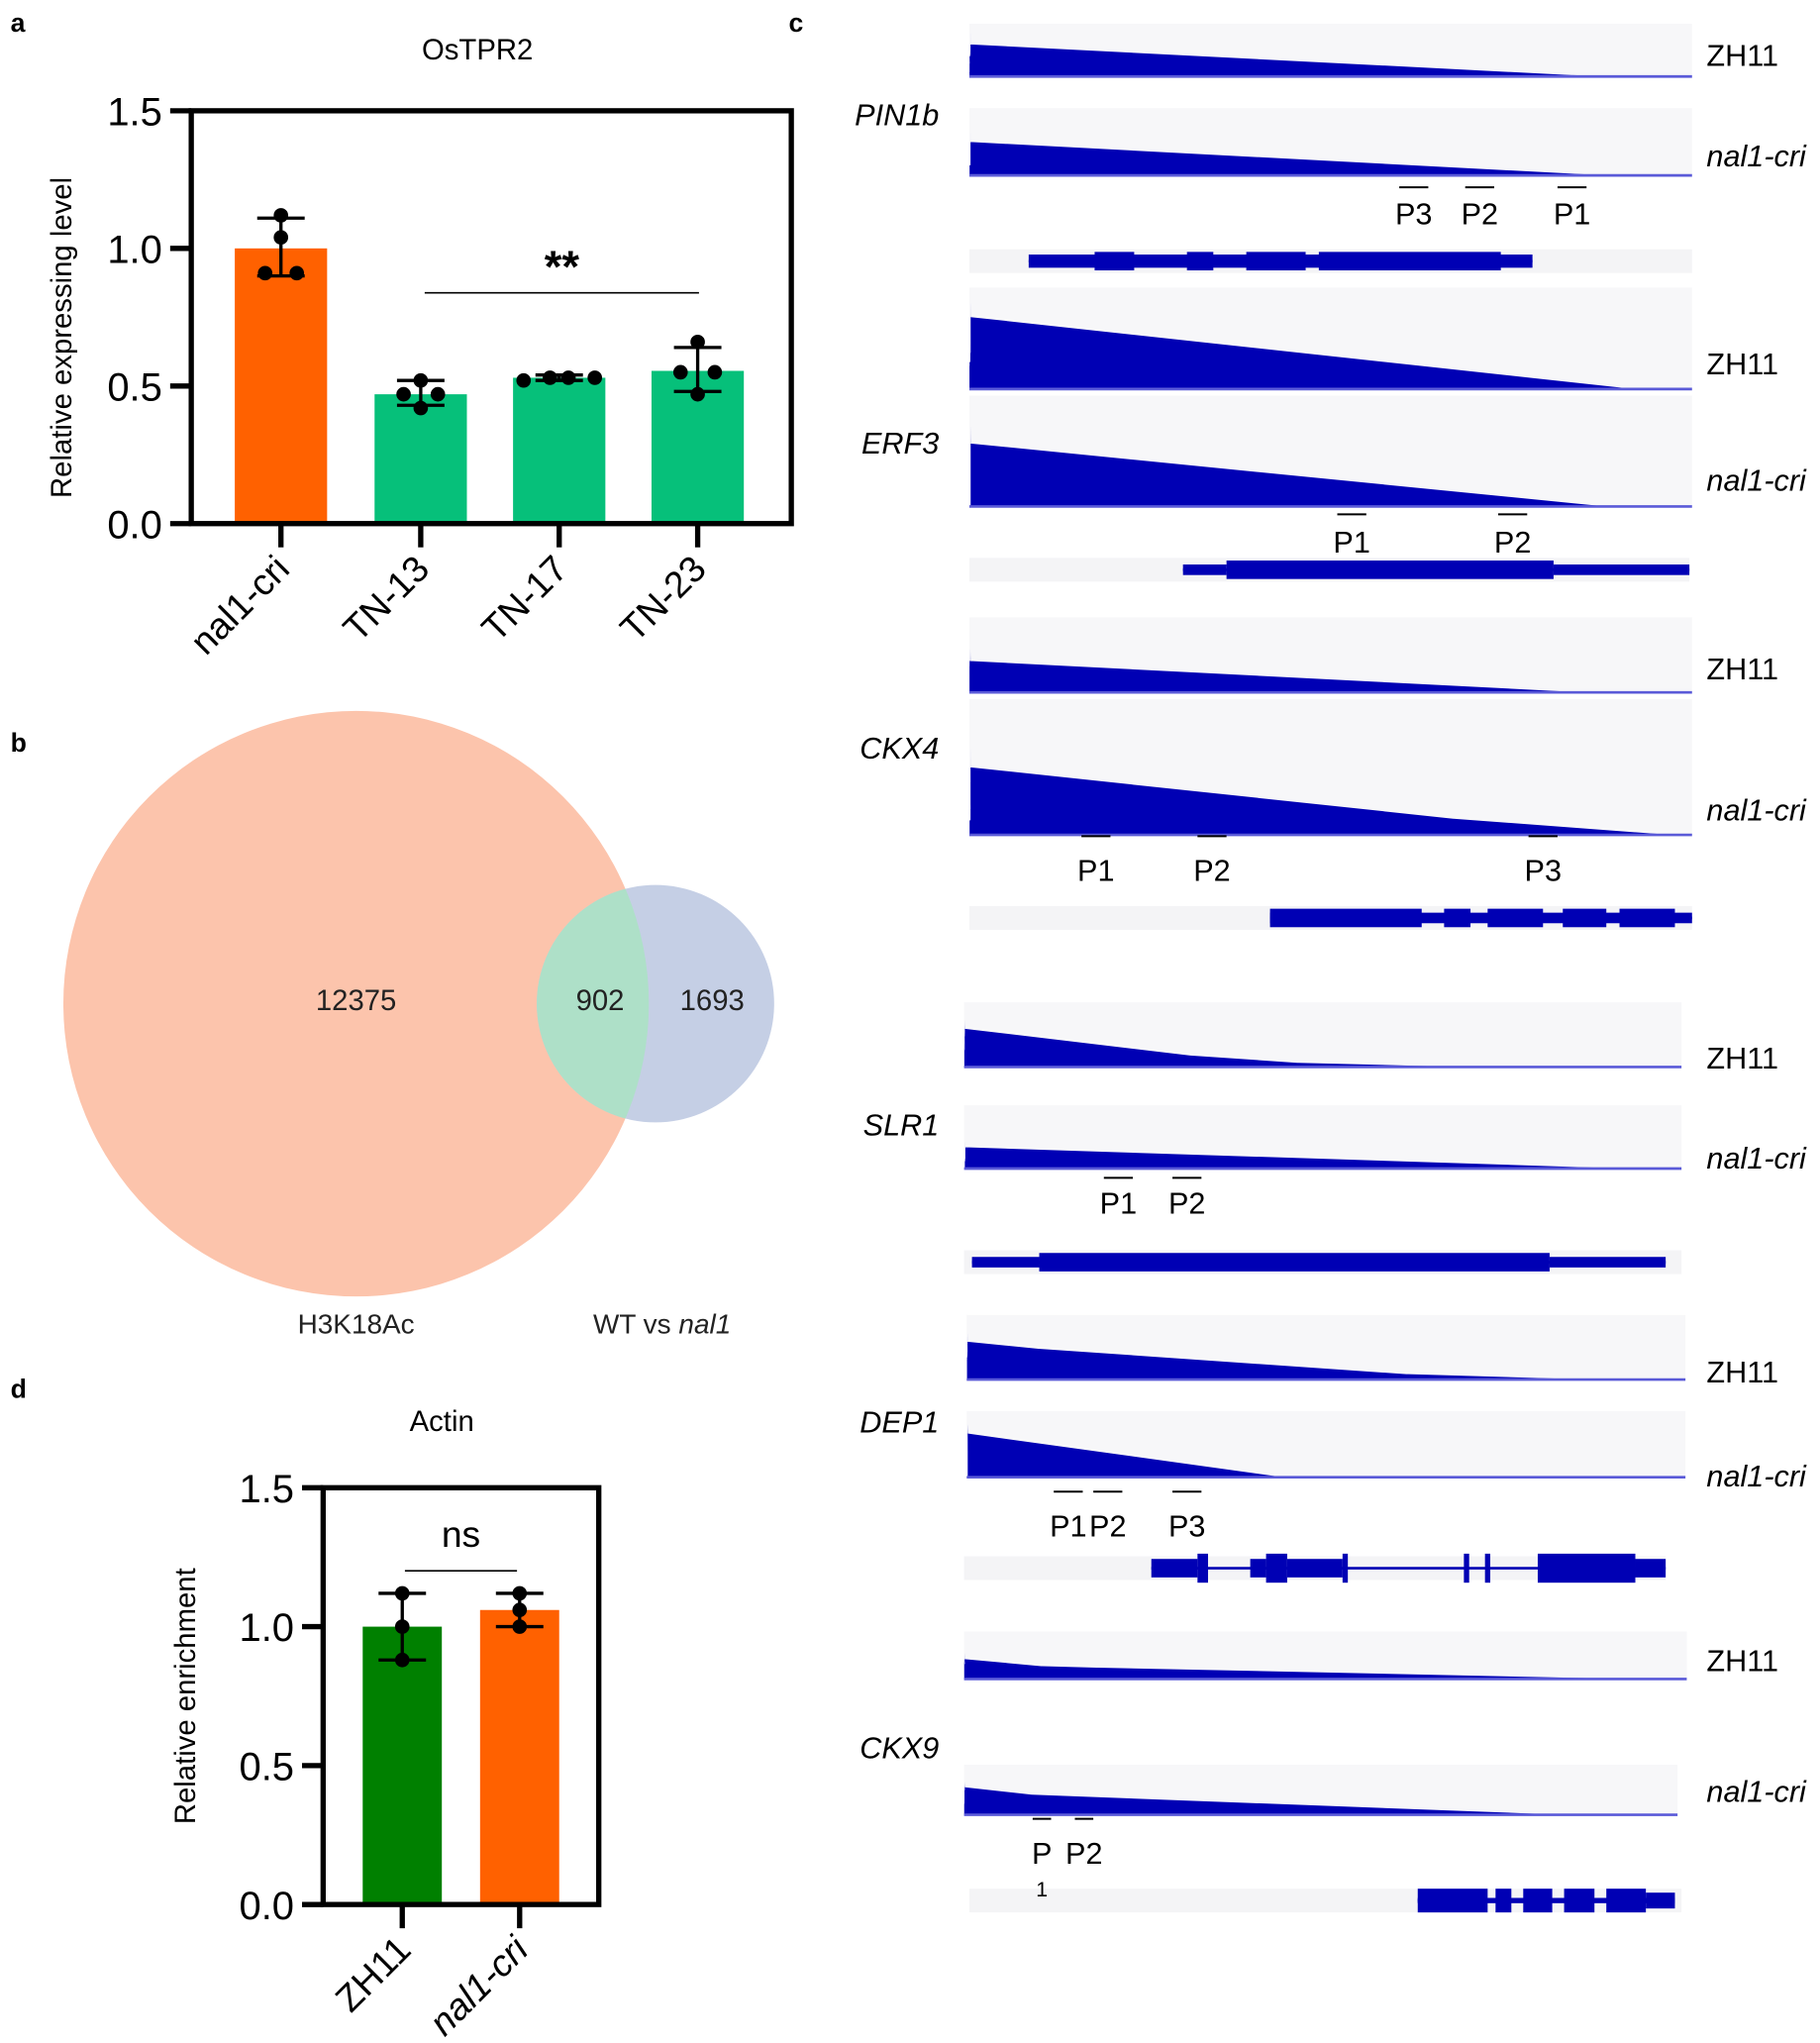  Describe the element at coordinates (562, 267) in the screenshot. I see `significance-label: **` at that location.